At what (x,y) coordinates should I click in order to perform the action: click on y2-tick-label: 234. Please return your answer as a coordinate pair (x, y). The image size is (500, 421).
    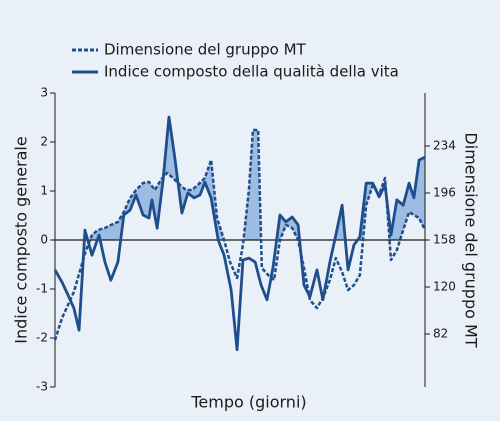
    Looking at the image, I should click on (444, 145).